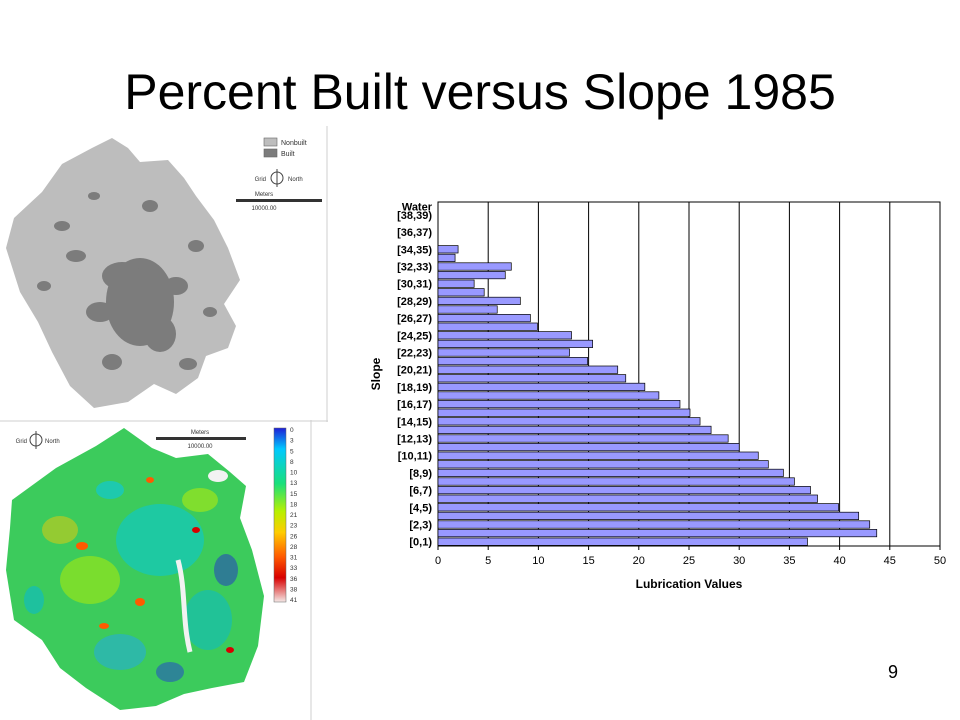 The height and width of the screenshot is (720, 960). What do you see at coordinates (940, 561) in the screenshot?
I see `x-tick-label: 50` at bounding box center [940, 561].